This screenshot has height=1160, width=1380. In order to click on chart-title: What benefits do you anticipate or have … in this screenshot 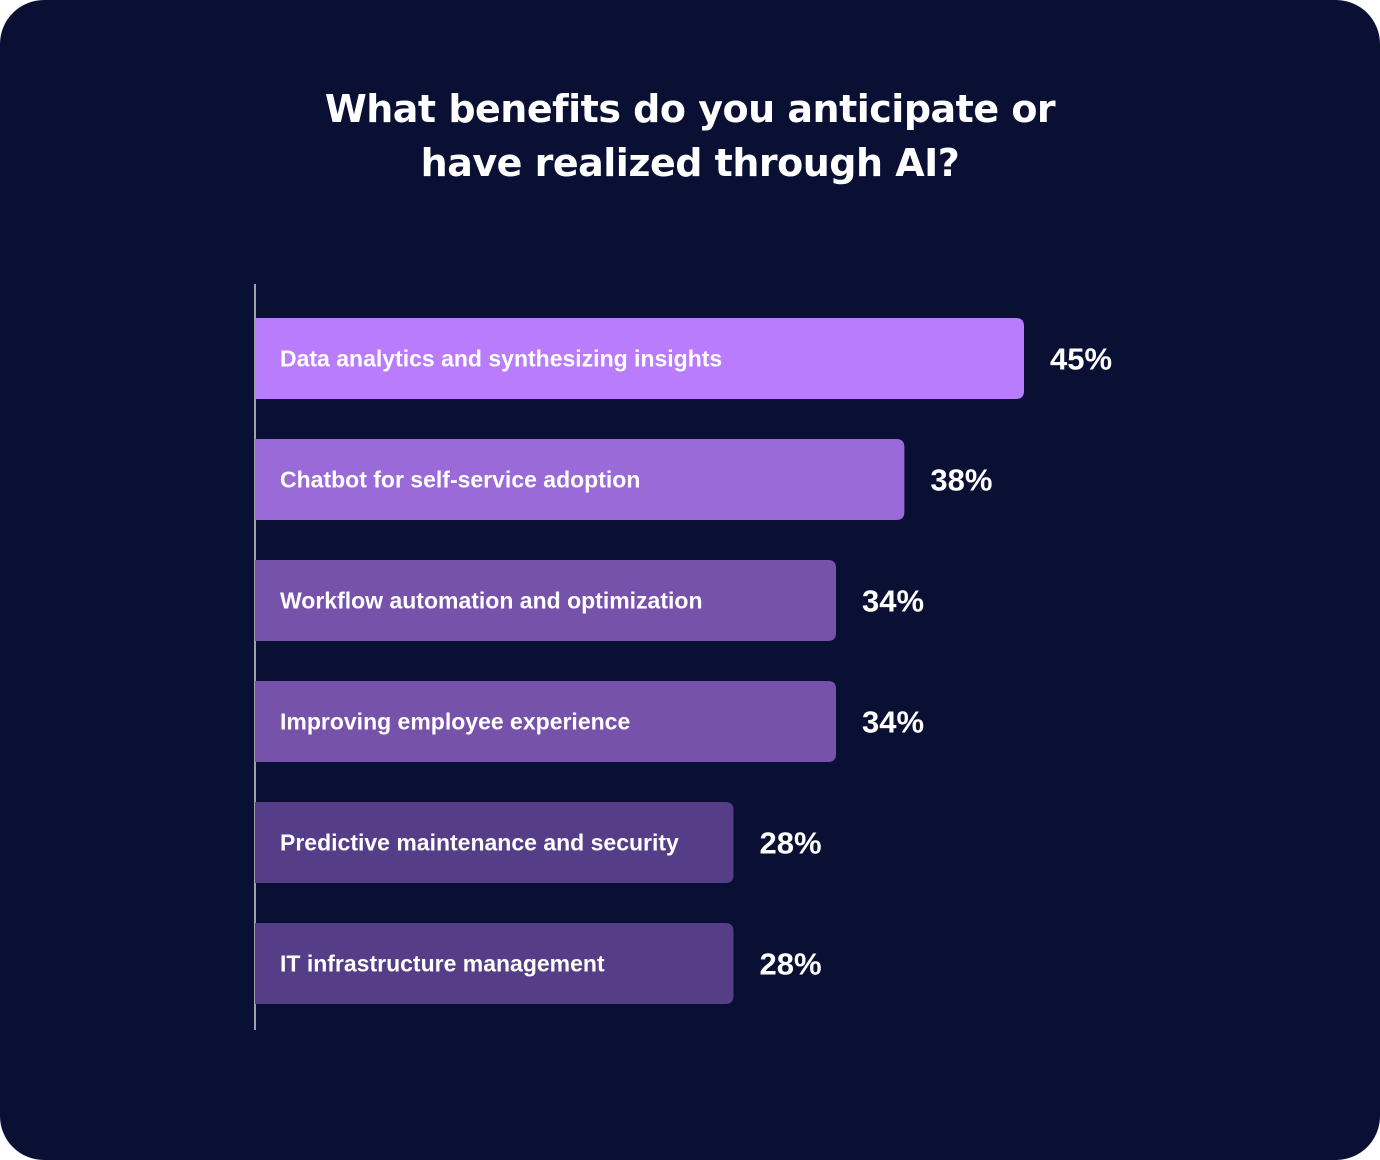, I will do `click(690, 136)`.